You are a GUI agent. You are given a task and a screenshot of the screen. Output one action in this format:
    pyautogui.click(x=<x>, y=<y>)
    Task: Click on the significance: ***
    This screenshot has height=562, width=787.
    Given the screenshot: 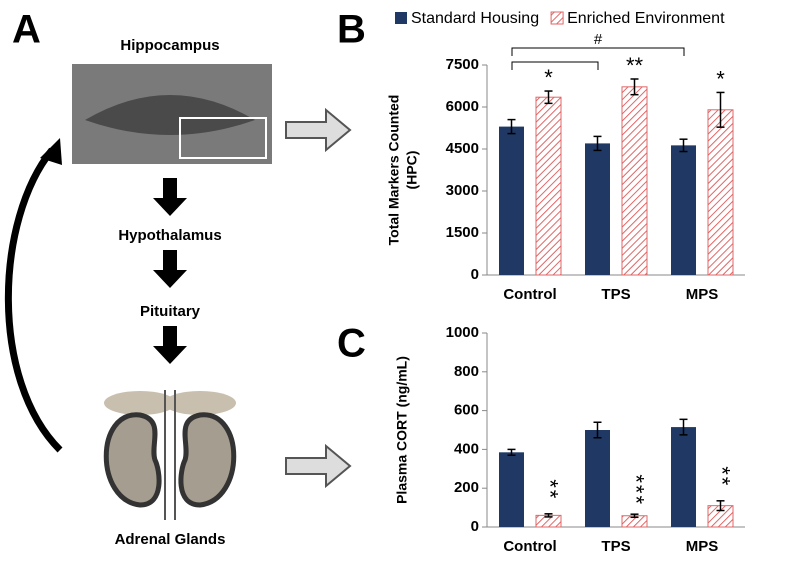 What is the action you would take?
    pyautogui.click(x=636, y=490)
    